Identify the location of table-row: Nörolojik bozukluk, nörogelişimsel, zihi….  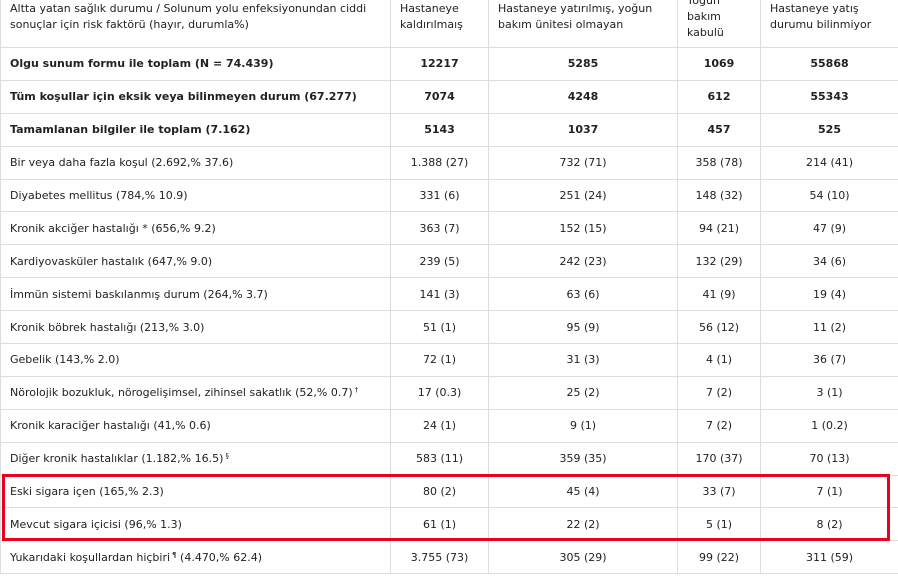
(449, 392).